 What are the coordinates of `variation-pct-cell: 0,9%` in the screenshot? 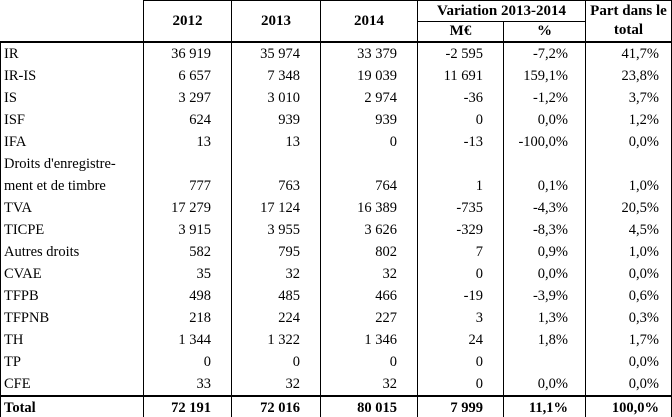 It's located at (544, 252).